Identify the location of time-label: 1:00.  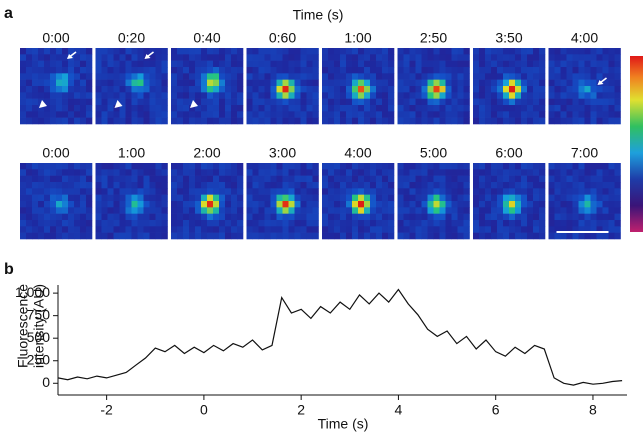
(131, 153).